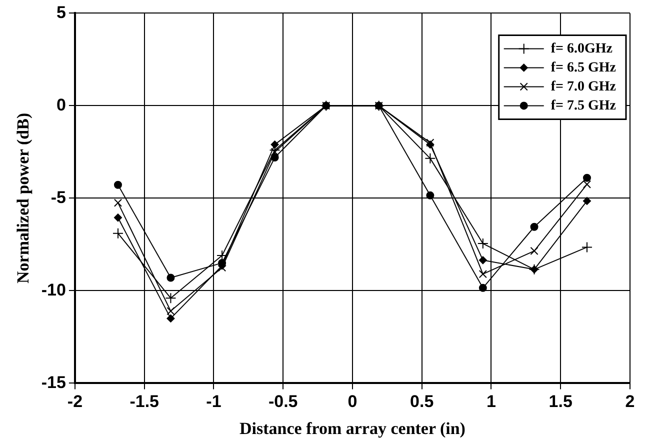 The image size is (660, 448). What do you see at coordinates (58, 197) in the screenshot?
I see `y-tick-label: -5` at bounding box center [58, 197].